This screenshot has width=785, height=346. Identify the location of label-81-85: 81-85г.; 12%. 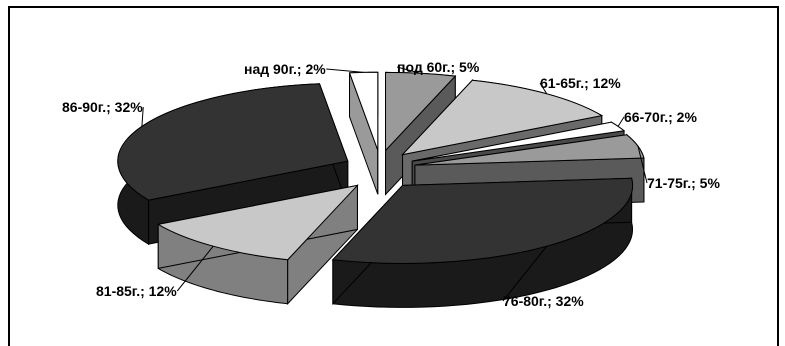
(136, 291).